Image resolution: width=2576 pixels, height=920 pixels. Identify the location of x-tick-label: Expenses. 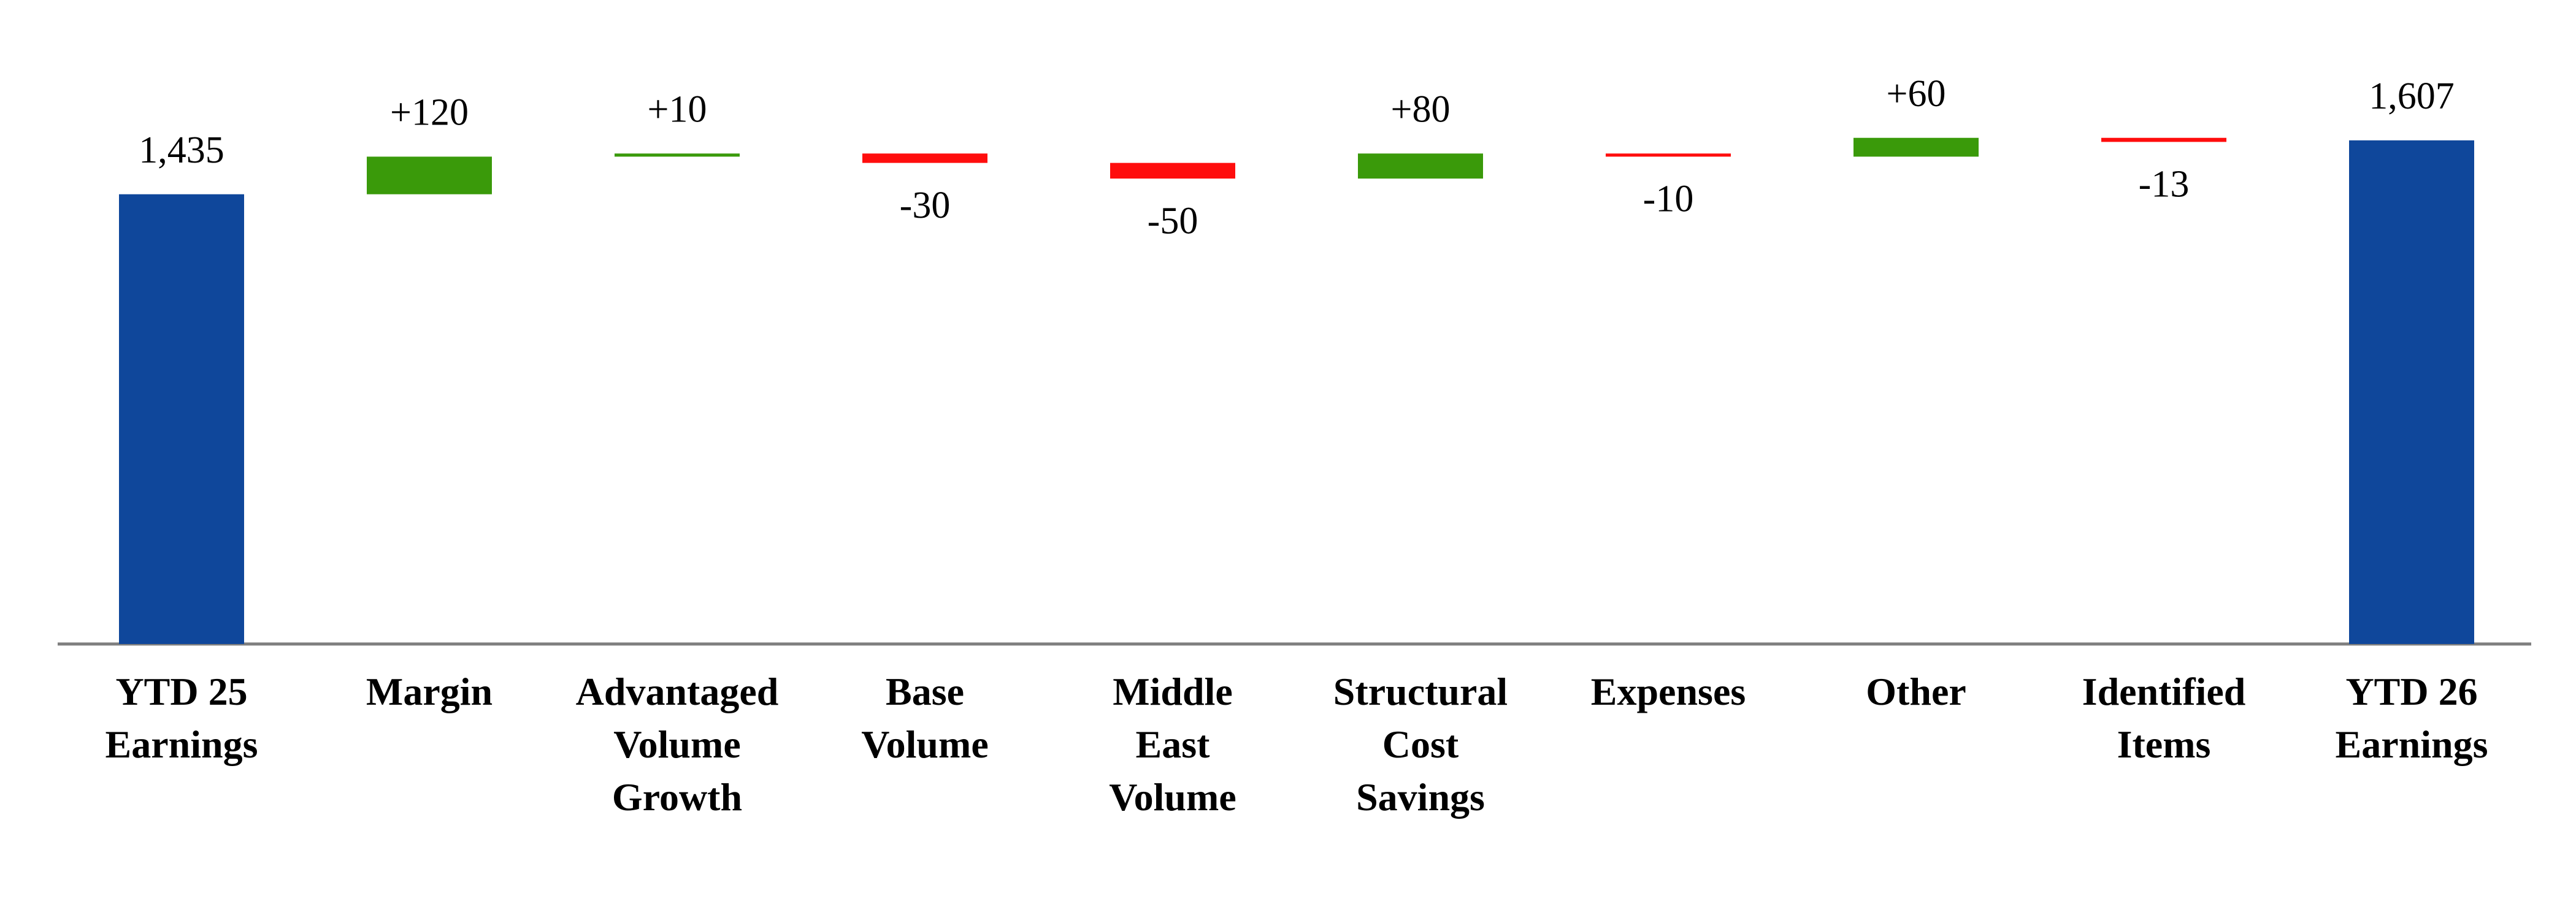
(1668, 691).